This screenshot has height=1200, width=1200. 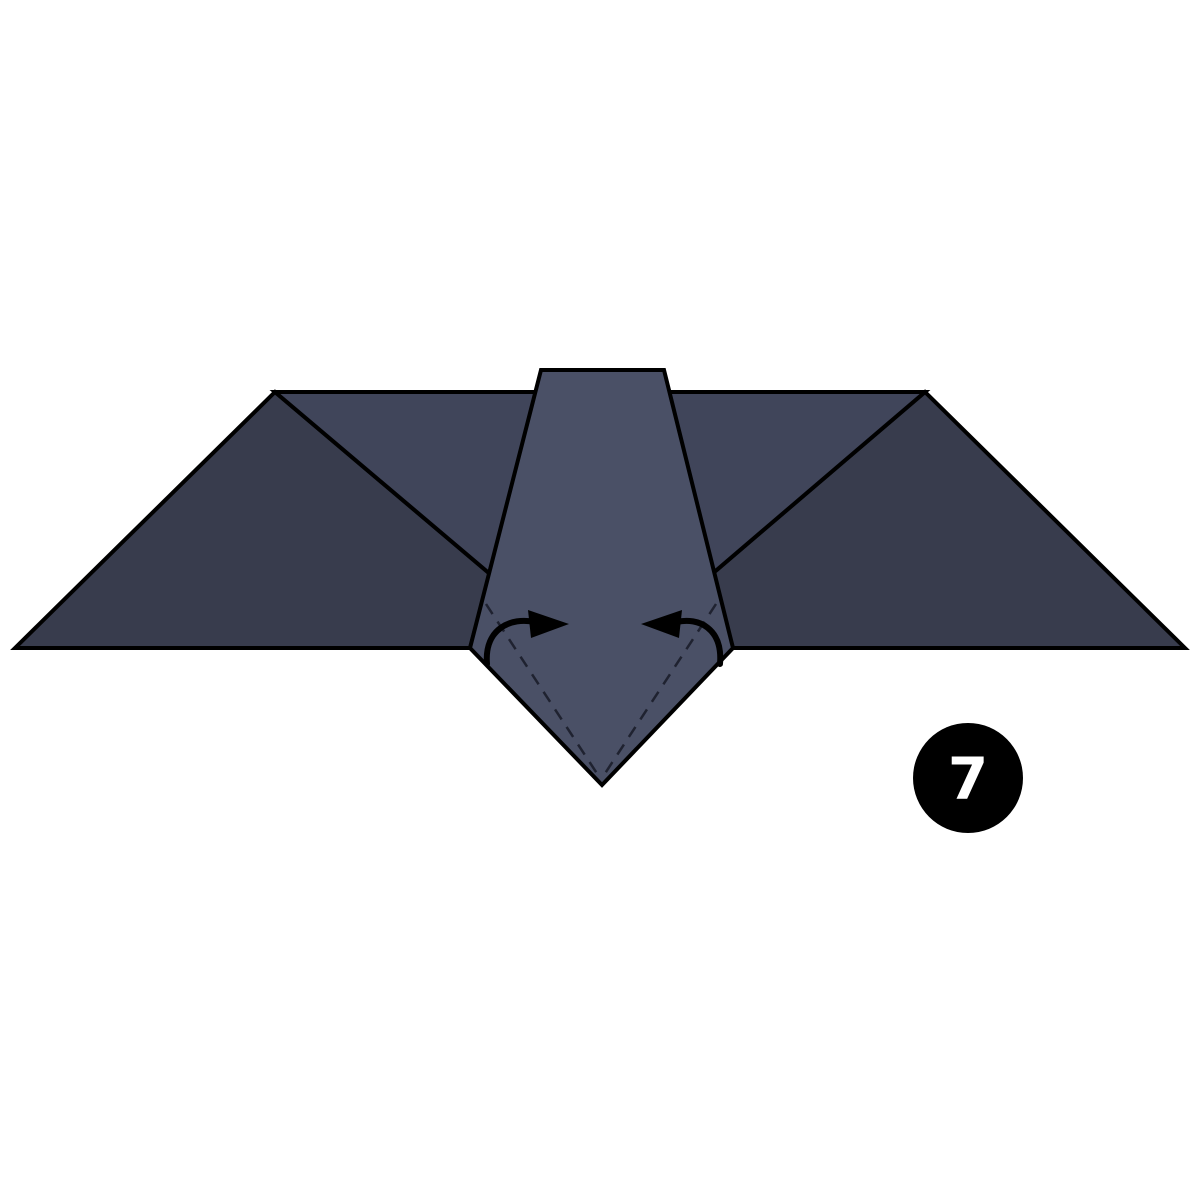 I want to click on fold-lines, so click(x=601, y=691).